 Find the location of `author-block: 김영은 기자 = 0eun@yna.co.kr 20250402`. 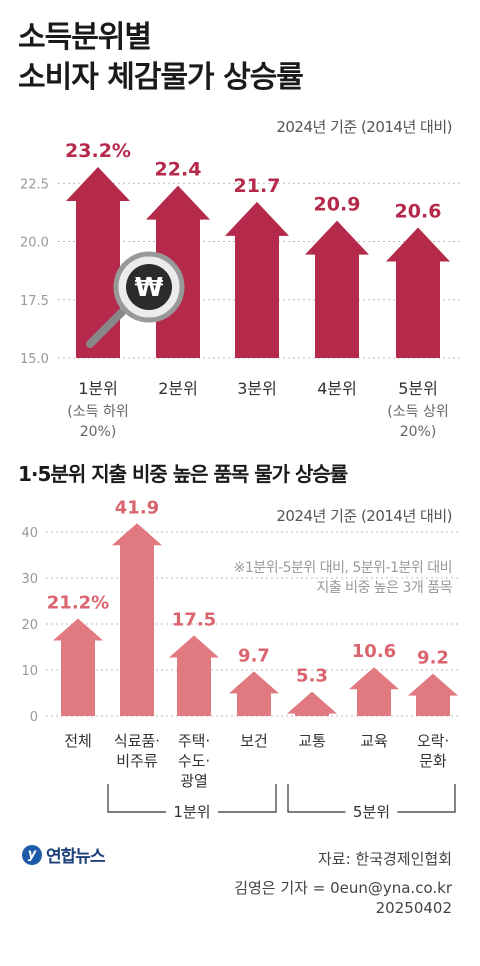

author-block: 김영은 기자 = 0eun@yna.co.kr 20250402 is located at coordinates (343, 898).